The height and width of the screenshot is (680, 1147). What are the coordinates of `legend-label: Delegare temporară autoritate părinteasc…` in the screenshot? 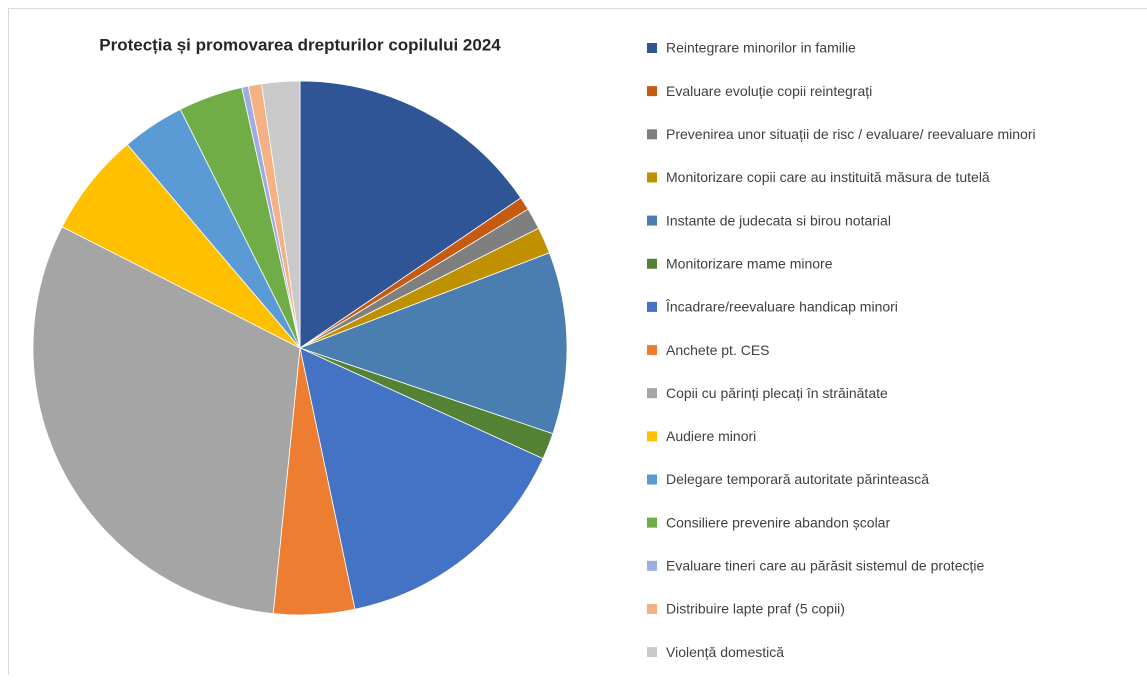 It's located at (797, 479).